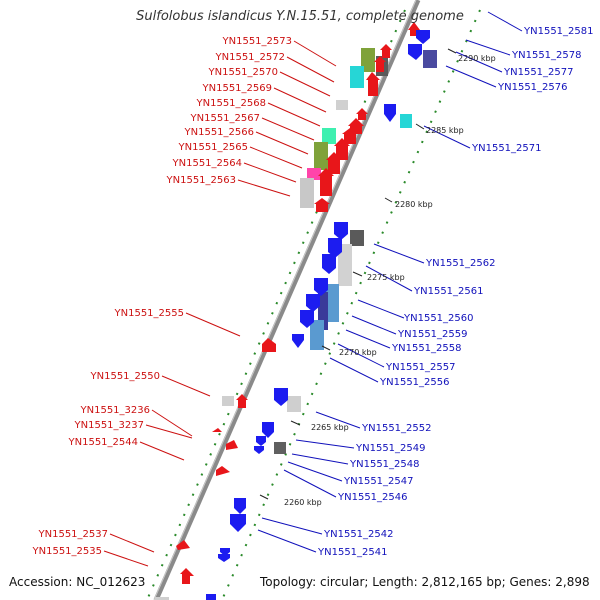 This screenshot has height=600, width=600. What do you see at coordinates (73, 534) in the screenshot?
I see `gene-label: YN1551_2537` at bounding box center [73, 534].